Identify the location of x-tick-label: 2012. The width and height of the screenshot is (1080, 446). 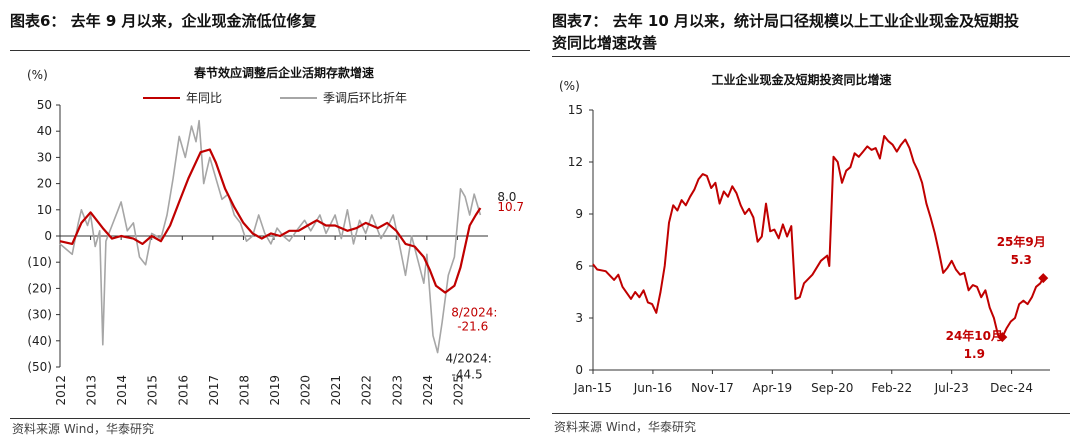
(61, 390).